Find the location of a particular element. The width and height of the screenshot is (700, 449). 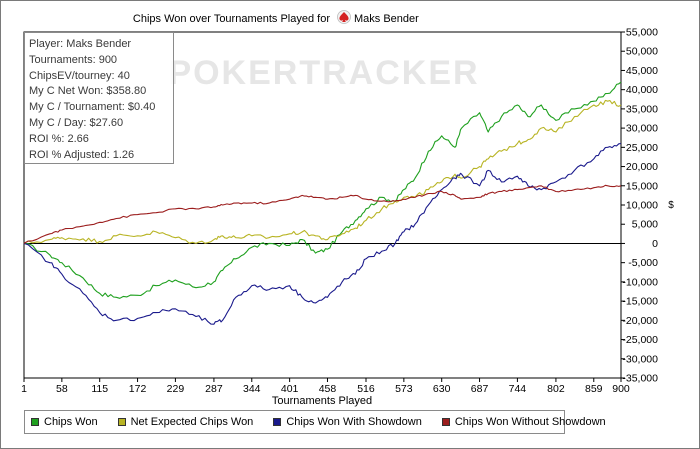

y-tick-label: -25,000 is located at coordinates (640, 340).